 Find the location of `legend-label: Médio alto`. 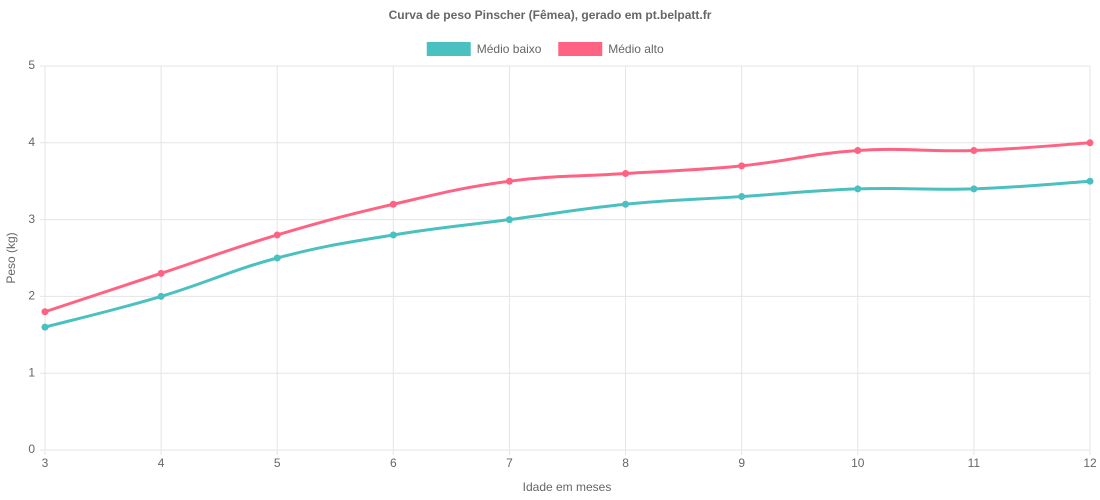

legend-label: Médio alto is located at coordinates (636, 49).